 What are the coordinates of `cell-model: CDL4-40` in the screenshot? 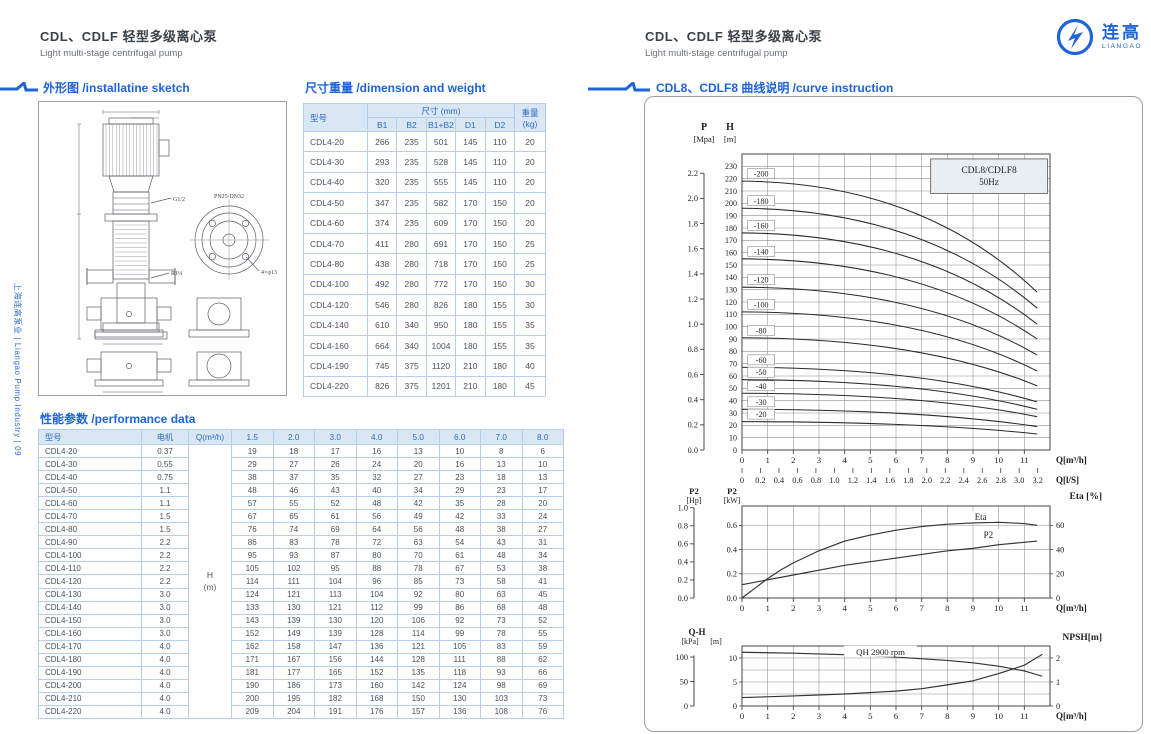 It's located at (335, 182).